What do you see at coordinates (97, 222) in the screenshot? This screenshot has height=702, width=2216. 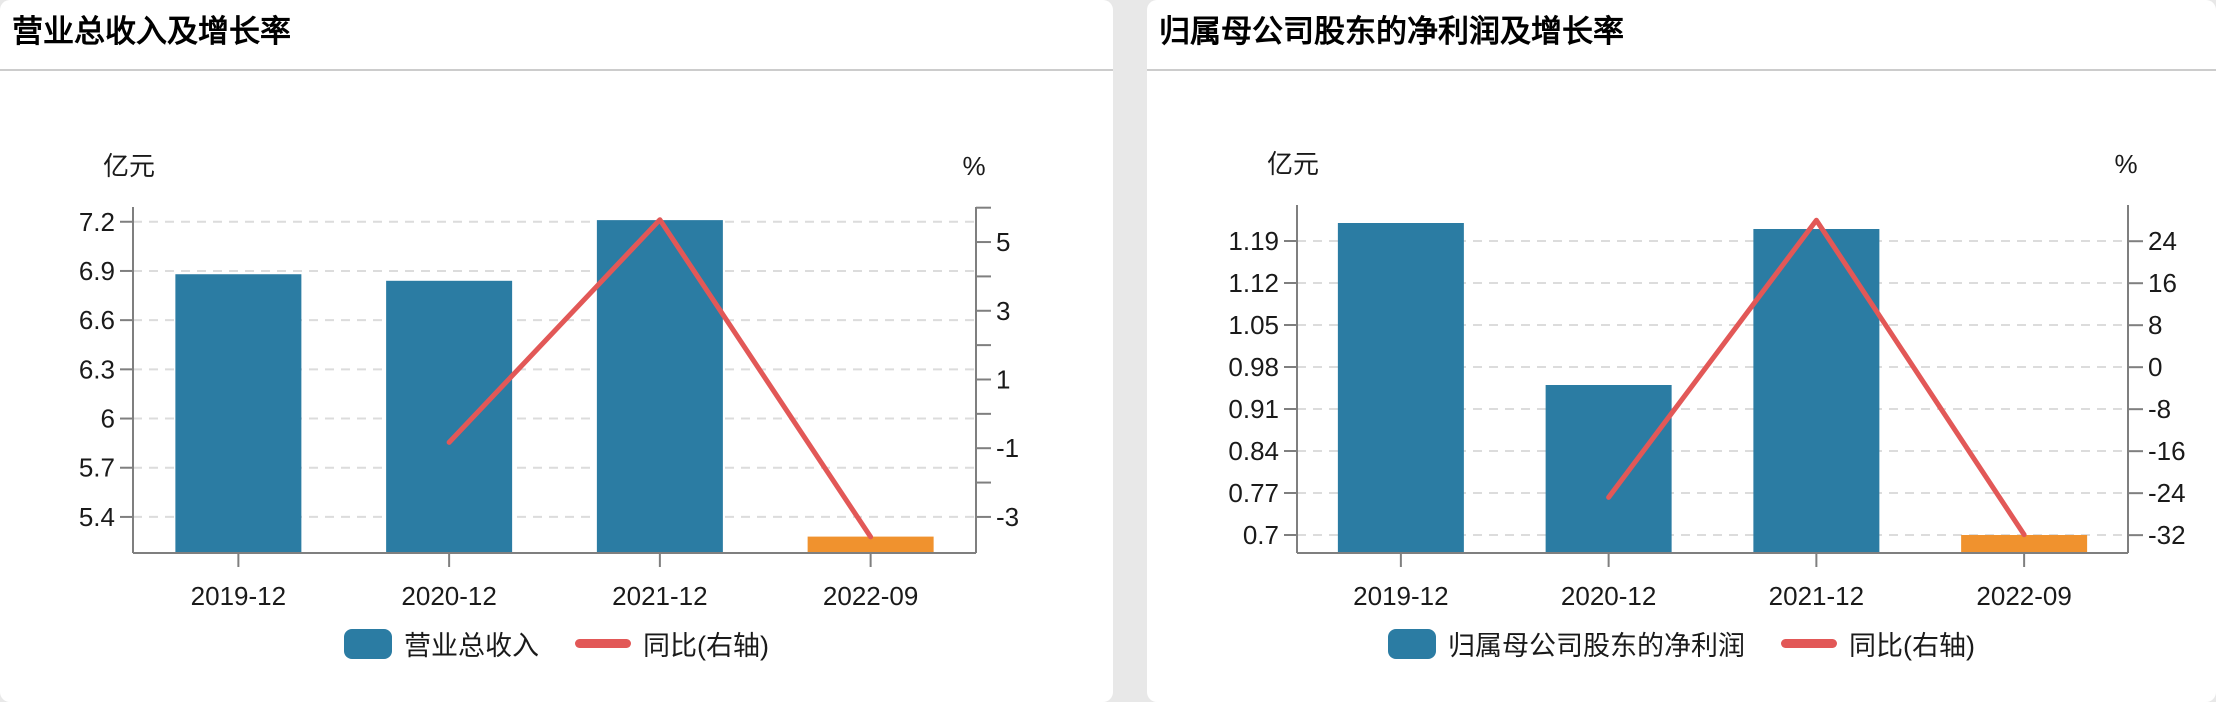 I see `left-tick-label: 7.2` at bounding box center [97, 222].